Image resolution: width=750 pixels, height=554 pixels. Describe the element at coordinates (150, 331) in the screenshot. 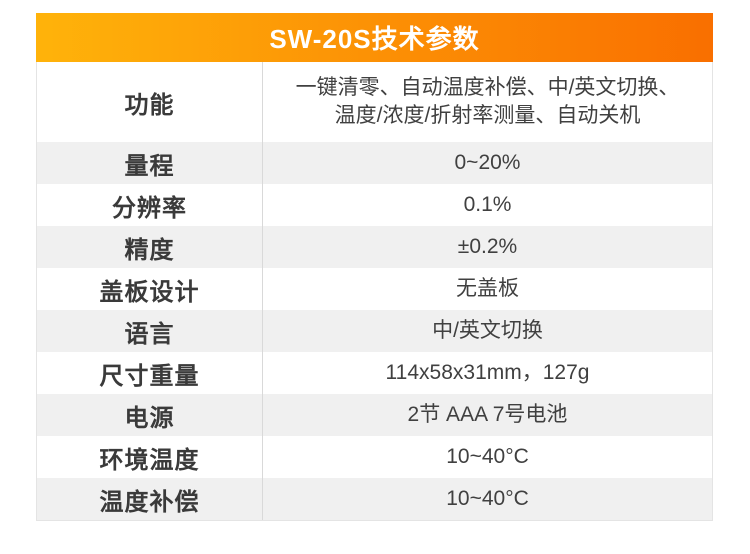

I see `spec-label: 语言` at that location.